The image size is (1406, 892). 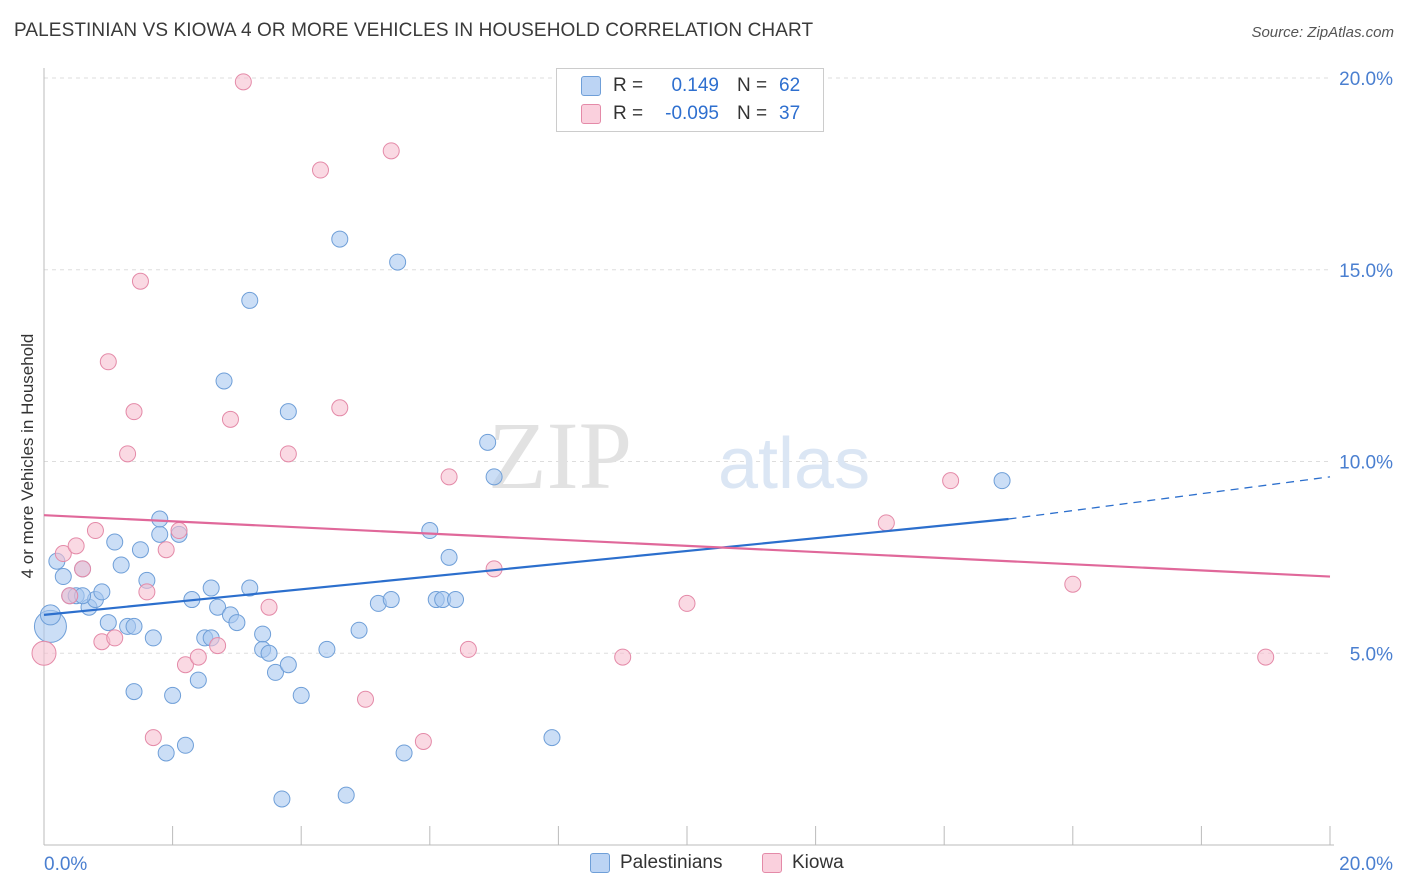 I want to click on trend-lines, so click(x=687, y=546).